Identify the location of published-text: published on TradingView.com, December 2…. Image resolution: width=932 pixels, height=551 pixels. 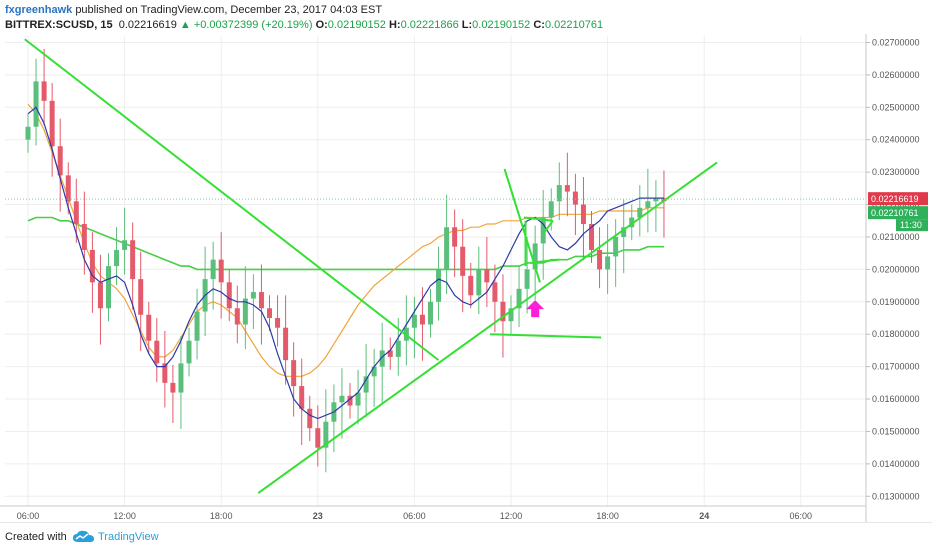
(229, 10).